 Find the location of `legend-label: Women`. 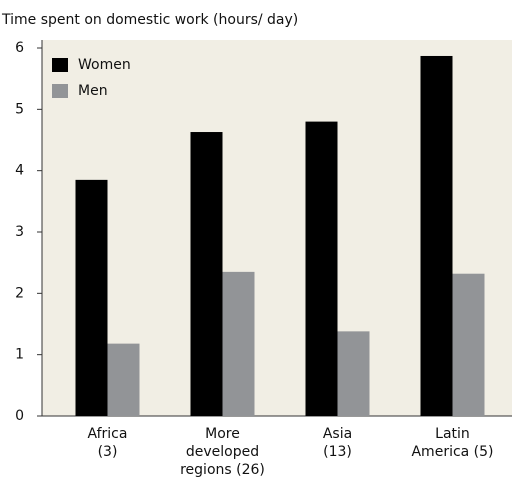

legend-label: Women is located at coordinates (104, 65).